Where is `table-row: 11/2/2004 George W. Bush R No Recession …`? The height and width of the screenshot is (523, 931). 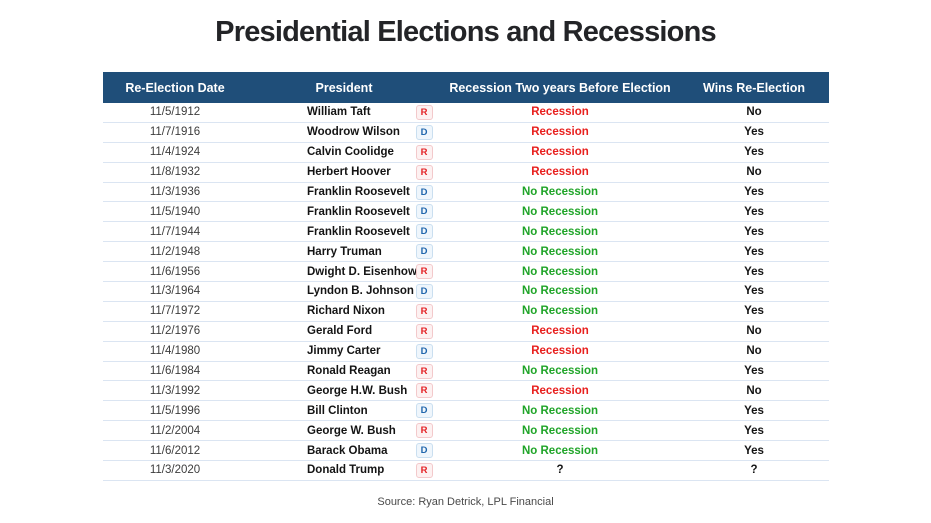
table-row: 11/2/2004 George W. Bush R No Recession … is located at coordinates (466, 431).